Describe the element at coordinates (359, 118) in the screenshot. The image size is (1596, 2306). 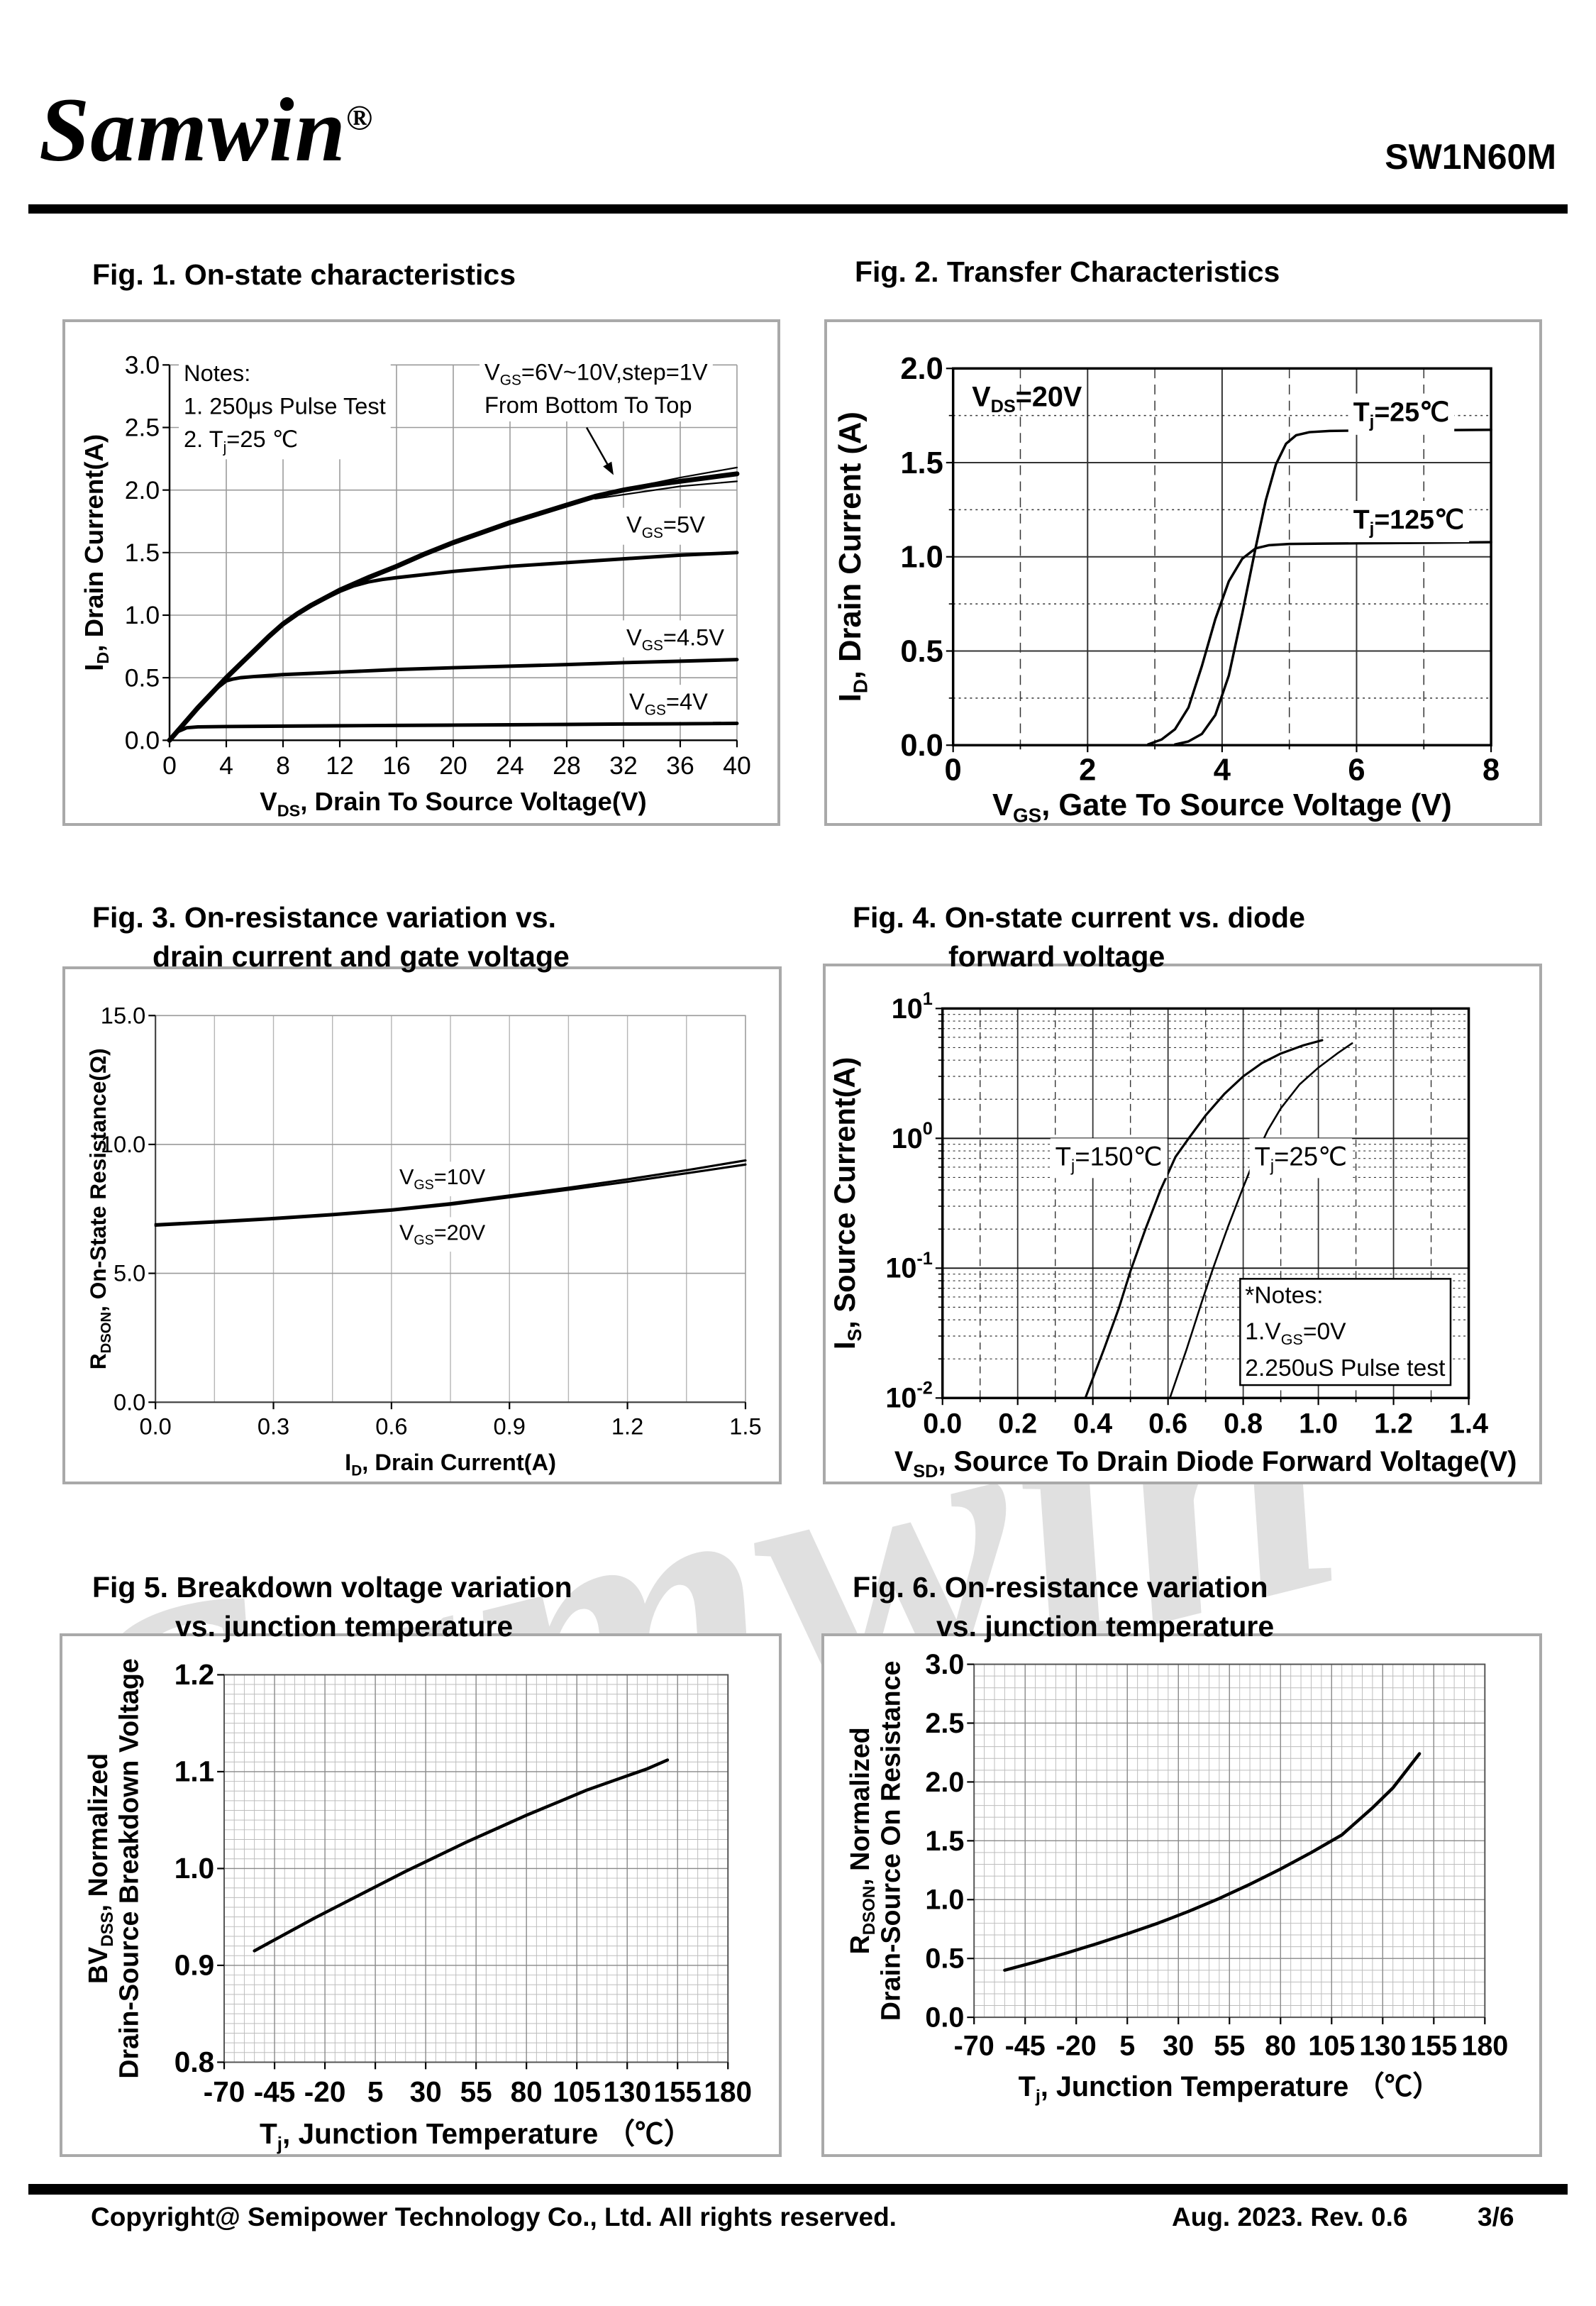
I see `registered-mark-icon: ®` at that location.